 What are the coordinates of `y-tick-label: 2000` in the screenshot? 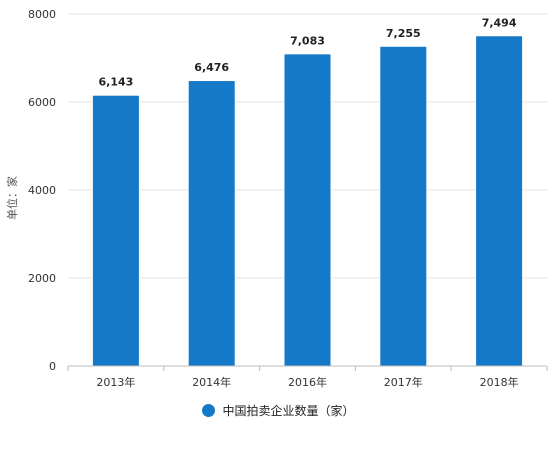 It's located at (42, 278).